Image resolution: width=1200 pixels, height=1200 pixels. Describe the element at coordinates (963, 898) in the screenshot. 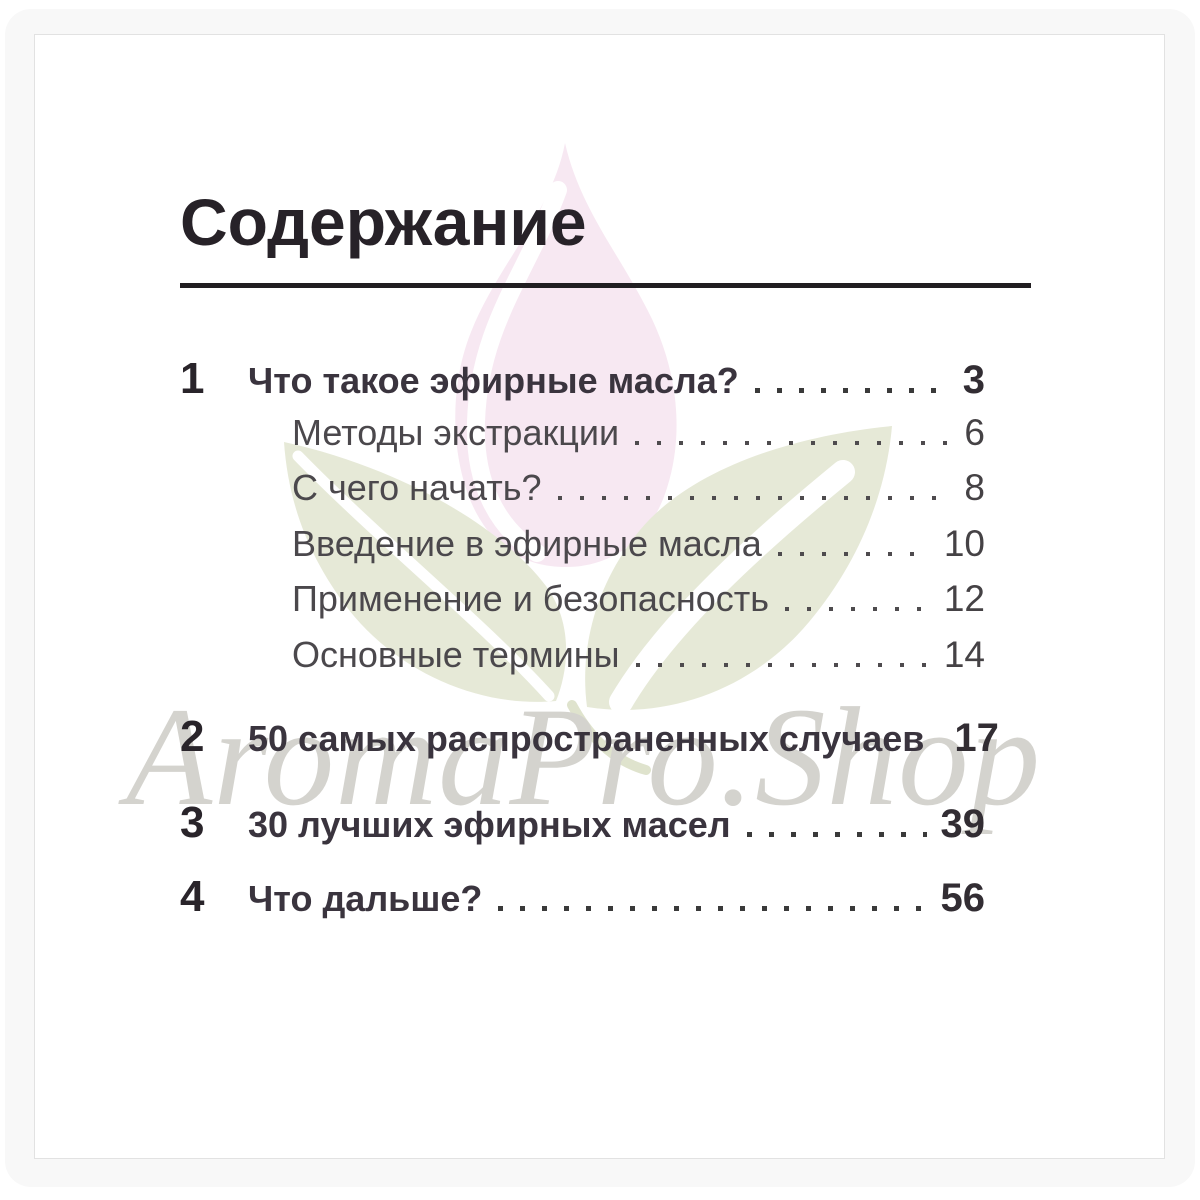

I see `toc-page-number: 56` at that location.